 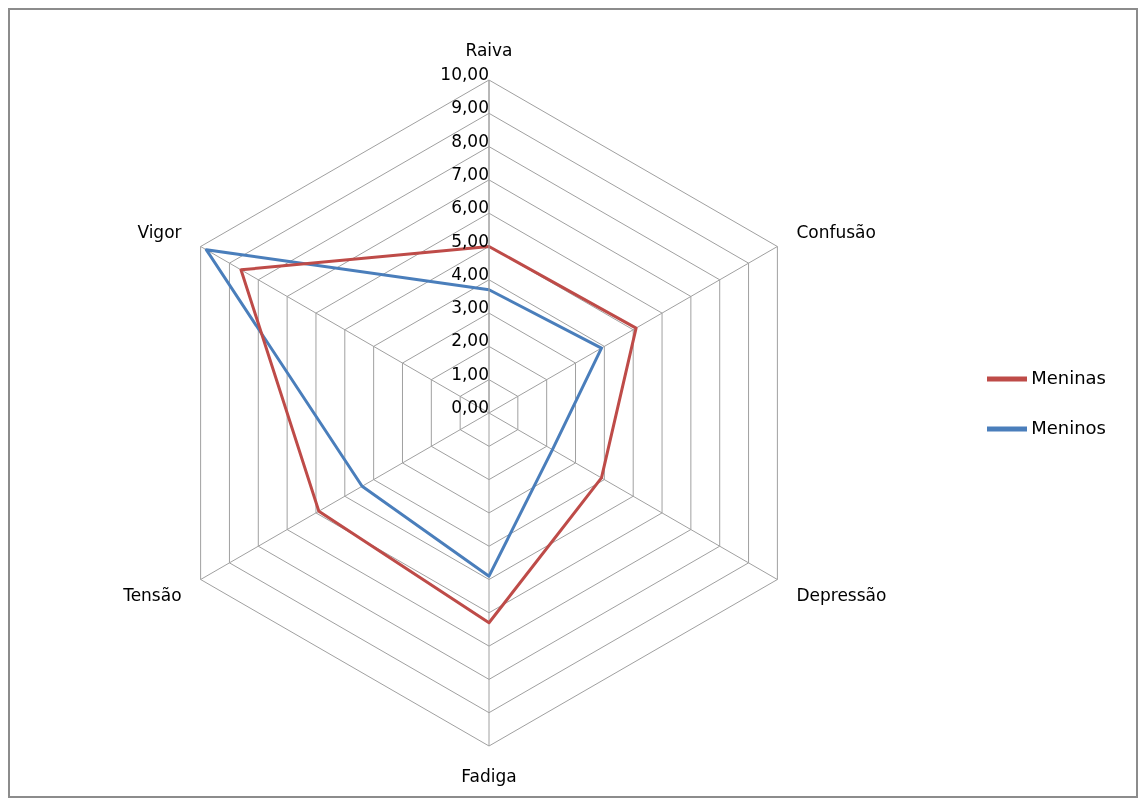 I want to click on legend-label: Meninas, so click(x=1068, y=377).